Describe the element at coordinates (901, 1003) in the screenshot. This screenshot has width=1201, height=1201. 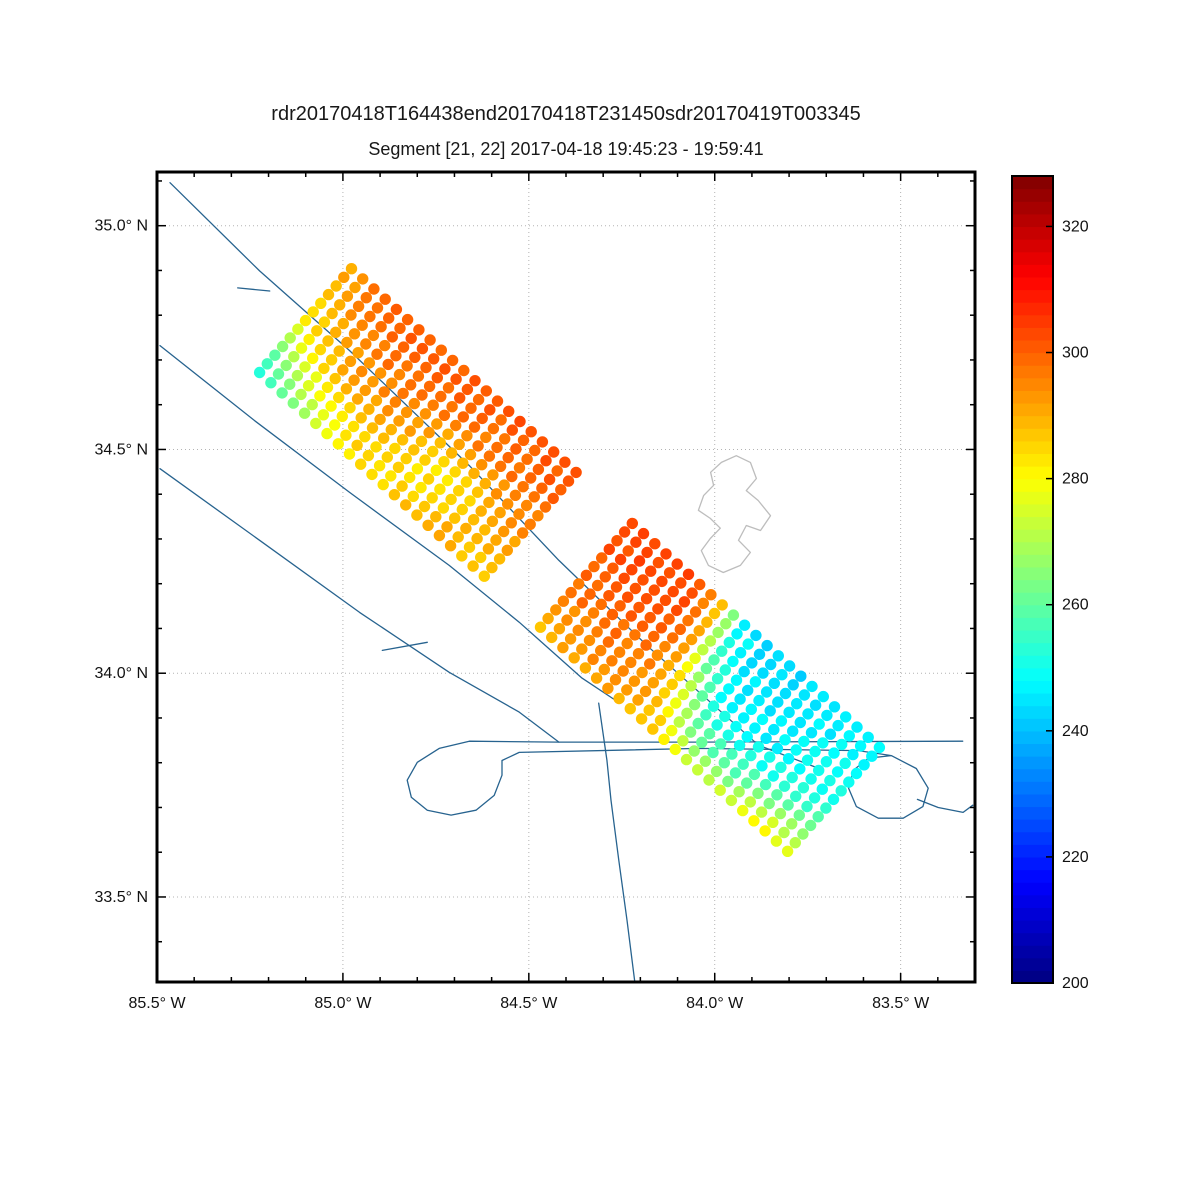
I see `x-tick-label: 83.5° W` at that location.